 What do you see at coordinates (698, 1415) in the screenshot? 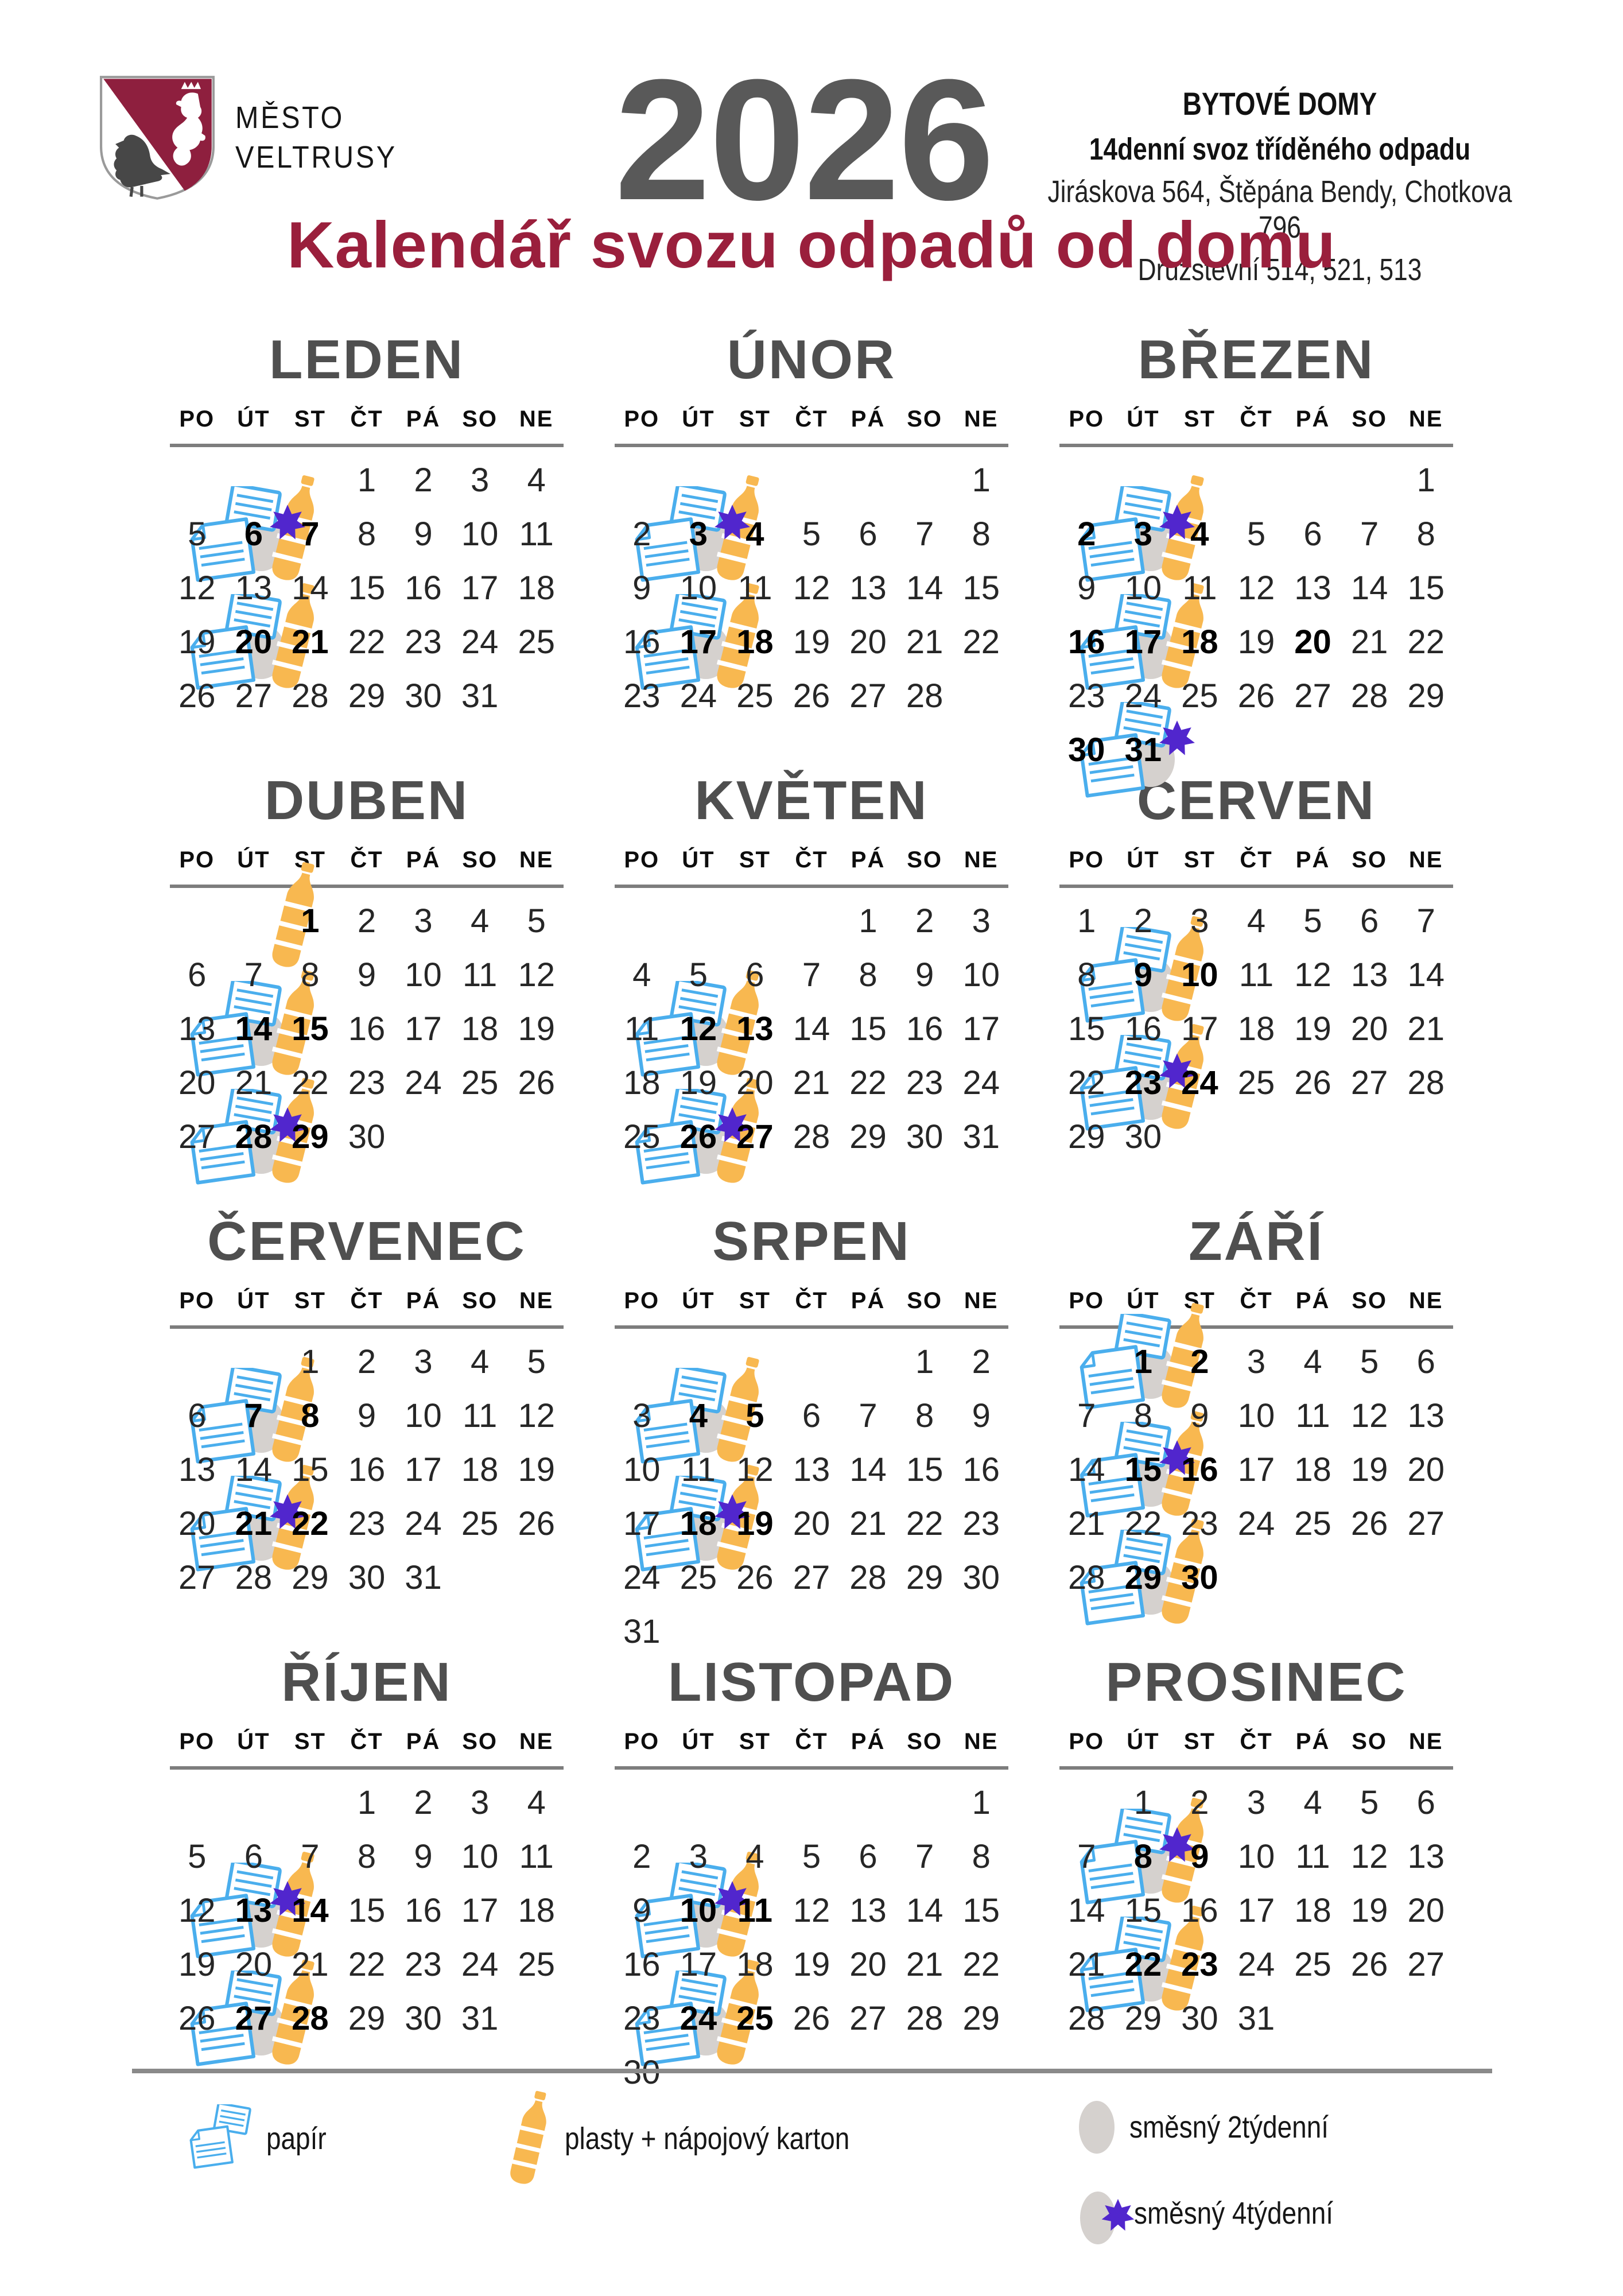
I see `day-number: 4` at bounding box center [698, 1415].